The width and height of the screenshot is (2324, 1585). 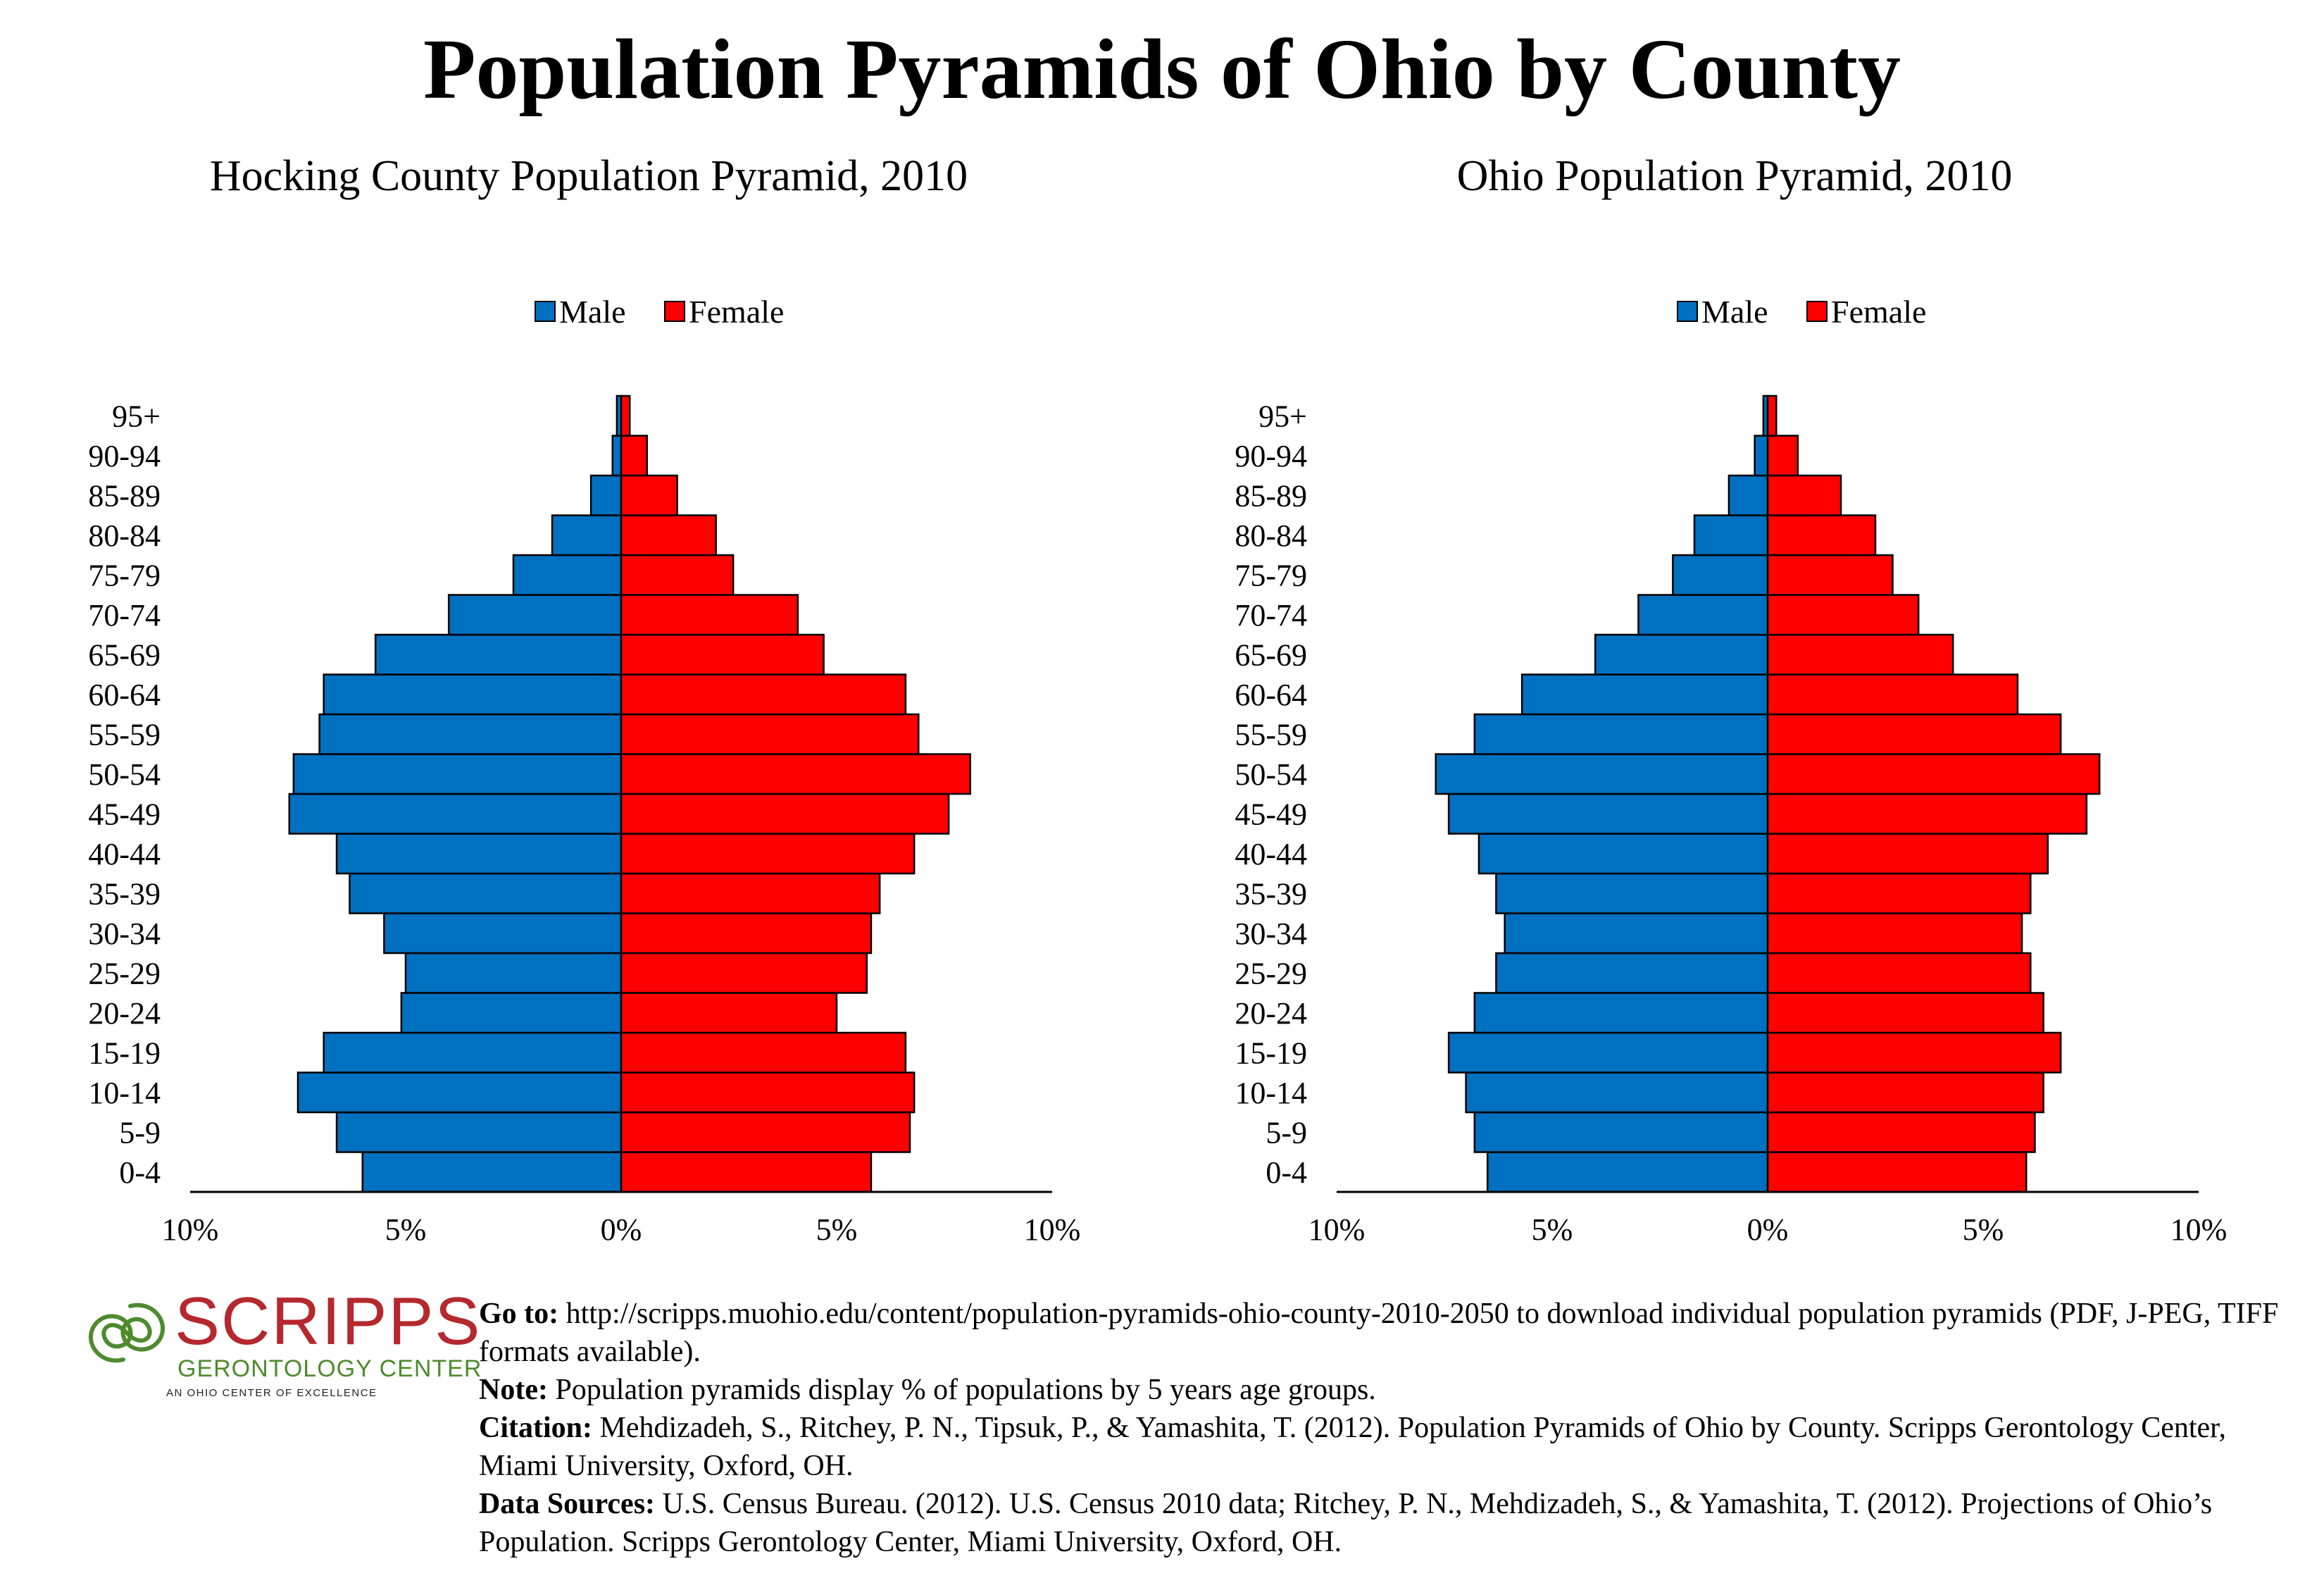 I want to click on age-label: 60-64, so click(x=125, y=695).